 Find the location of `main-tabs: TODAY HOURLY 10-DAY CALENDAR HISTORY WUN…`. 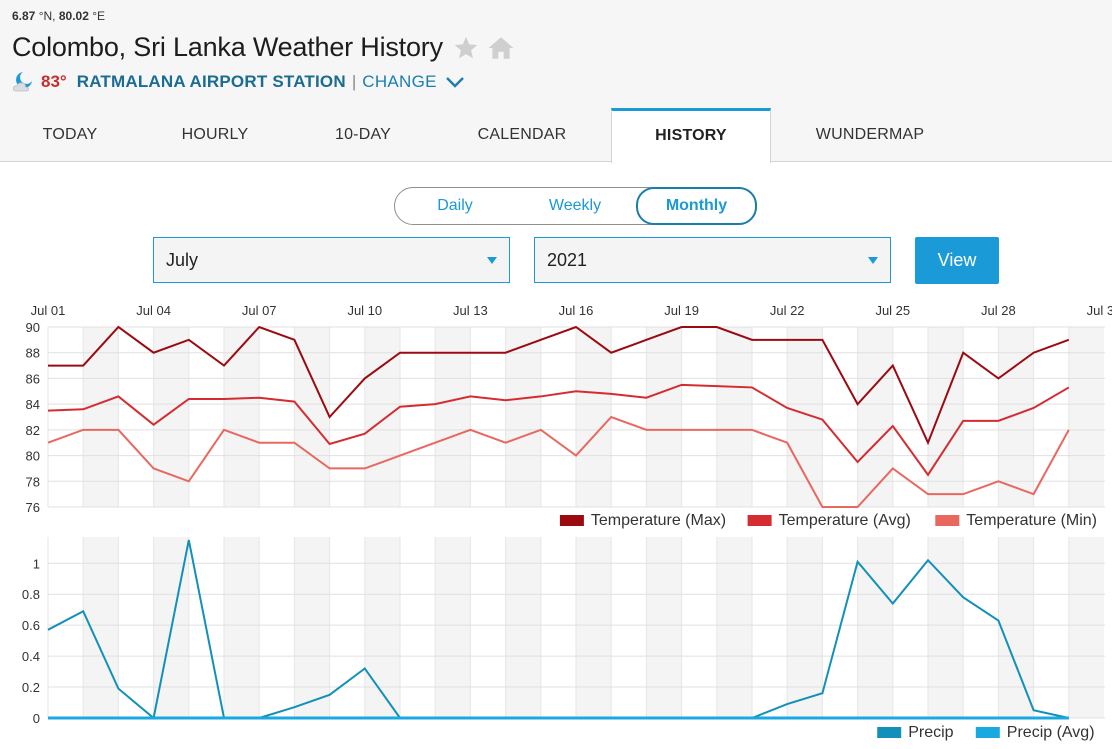

main-tabs: TODAY HOURLY 10-DAY CALENDAR HISTORY WUN… is located at coordinates (556, 135).